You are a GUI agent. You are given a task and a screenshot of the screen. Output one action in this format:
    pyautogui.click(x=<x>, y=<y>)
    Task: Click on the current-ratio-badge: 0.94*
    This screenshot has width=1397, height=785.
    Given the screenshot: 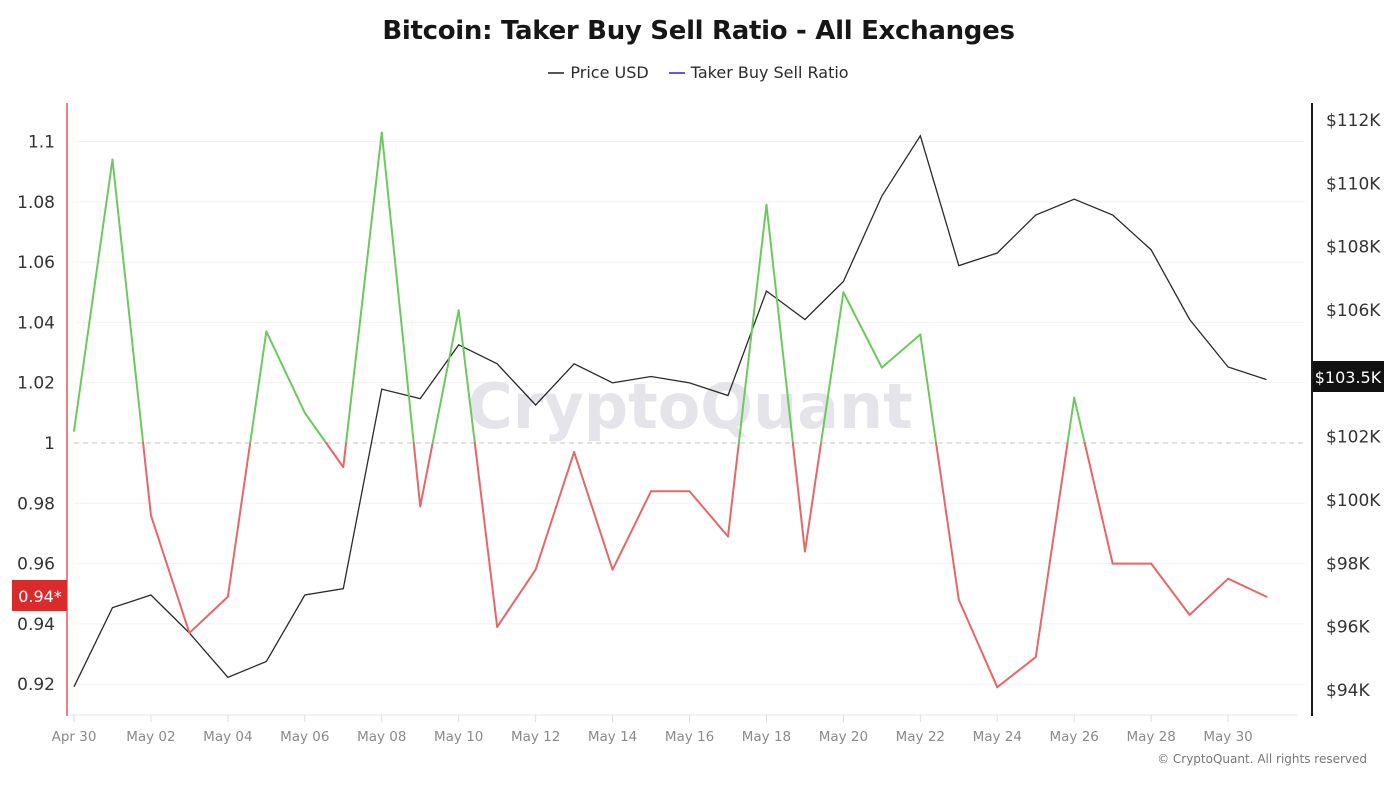 What is the action you would take?
    pyautogui.click(x=39, y=595)
    